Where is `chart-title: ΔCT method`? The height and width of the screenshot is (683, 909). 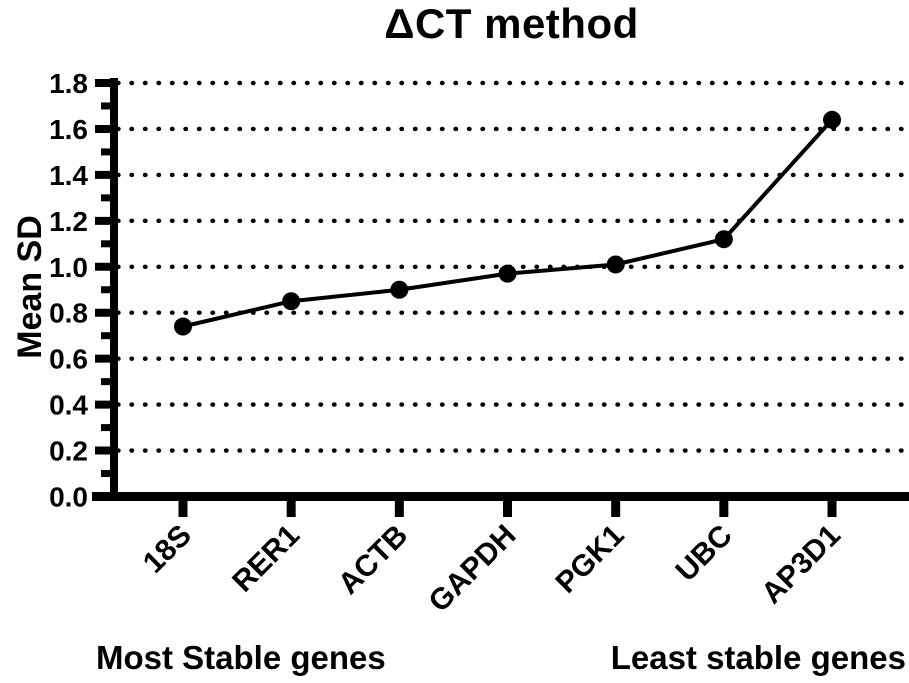 chart-title: ΔCT method is located at coordinates (511, 23).